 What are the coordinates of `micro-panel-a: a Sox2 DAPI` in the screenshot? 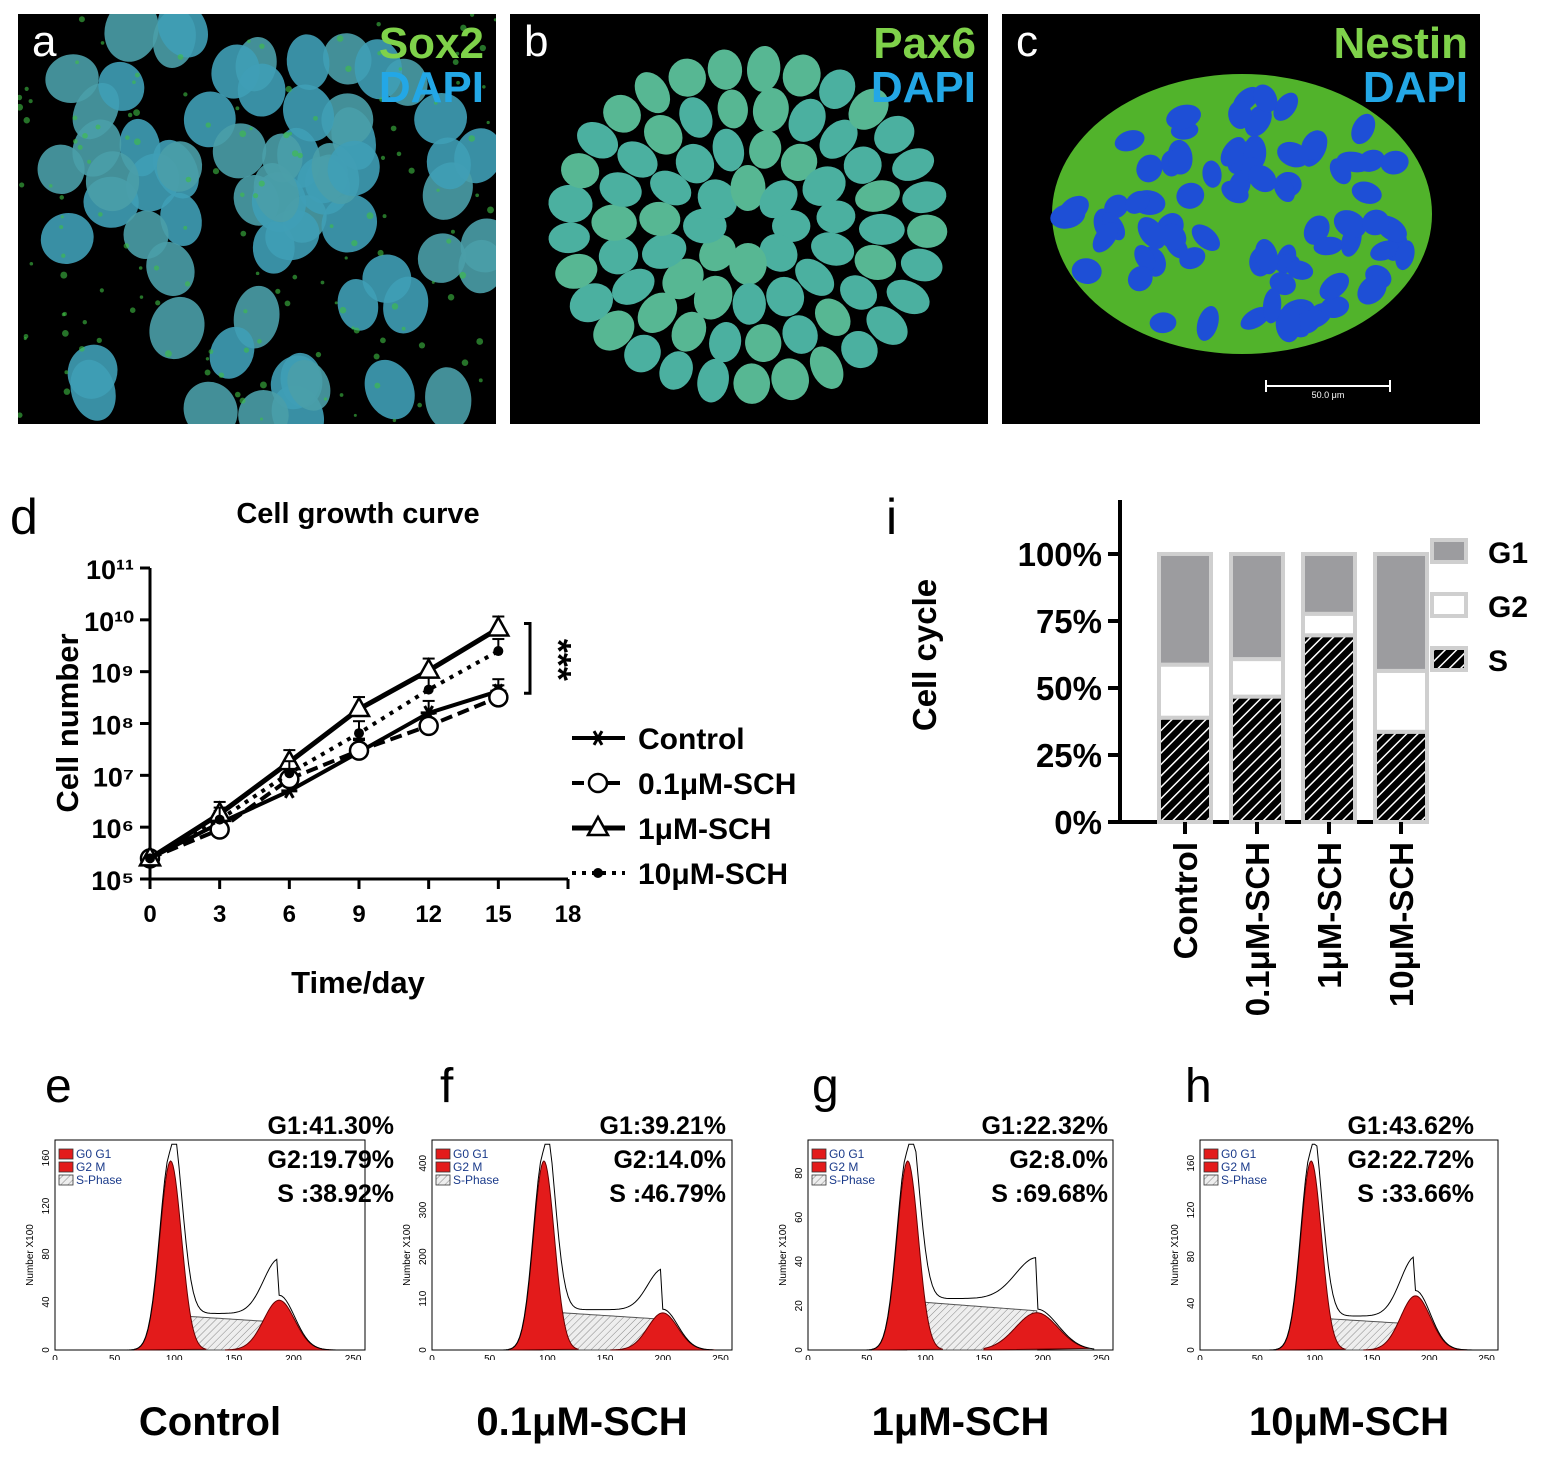 It's located at (257, 219).